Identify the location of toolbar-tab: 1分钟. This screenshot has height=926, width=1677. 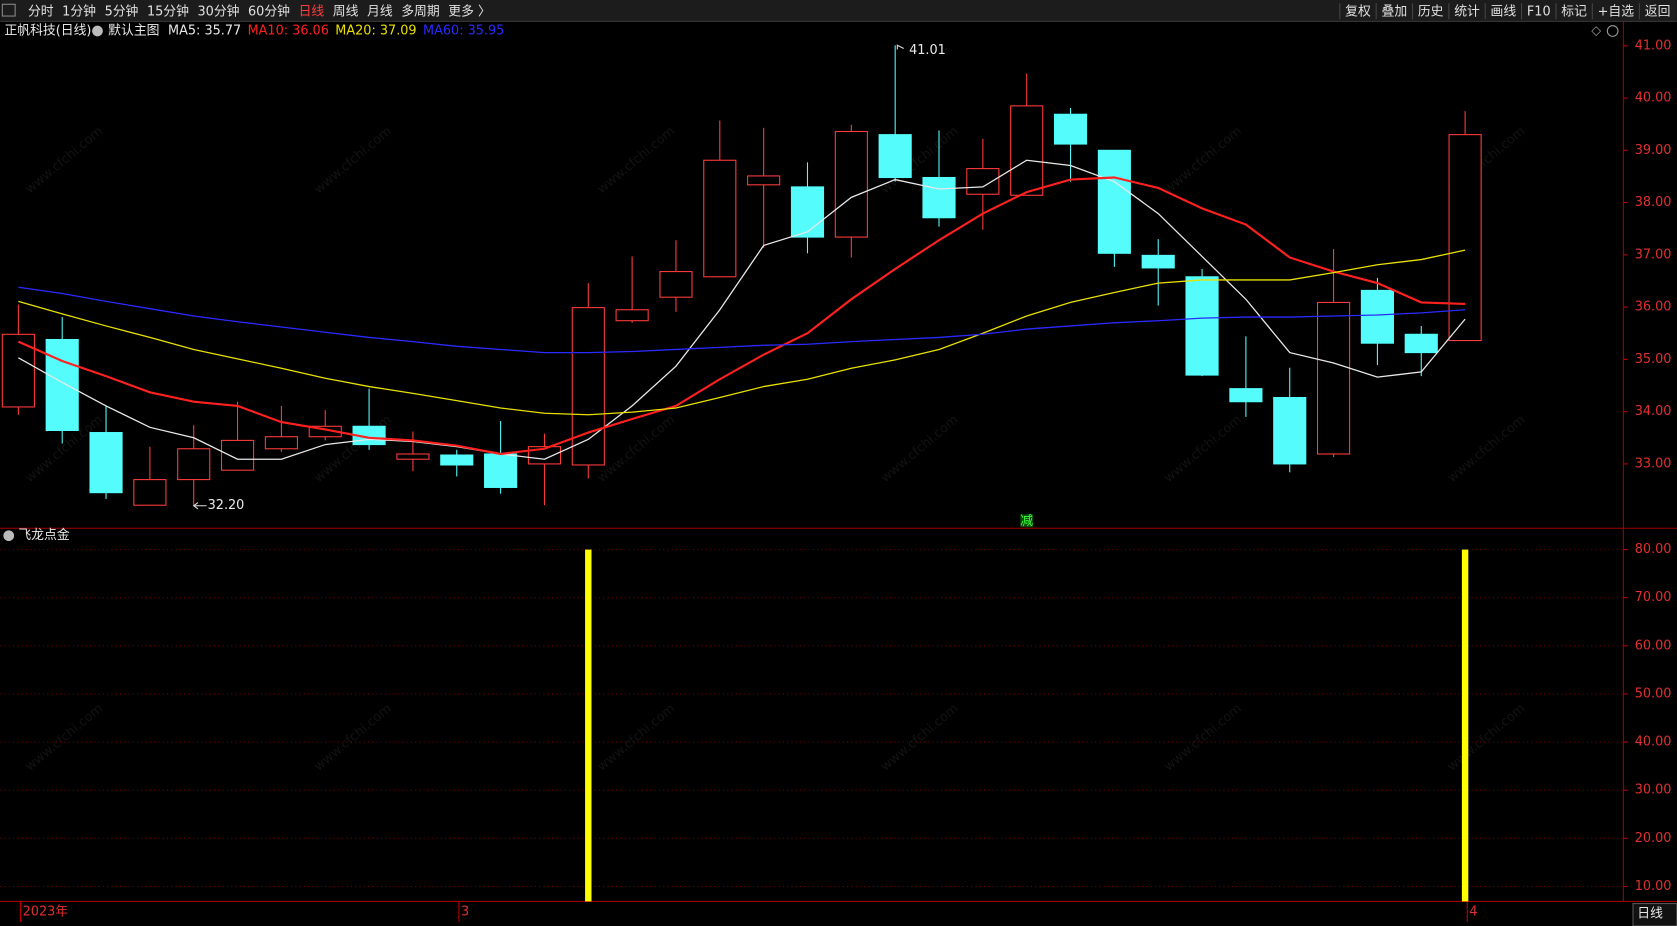
(79, 11).